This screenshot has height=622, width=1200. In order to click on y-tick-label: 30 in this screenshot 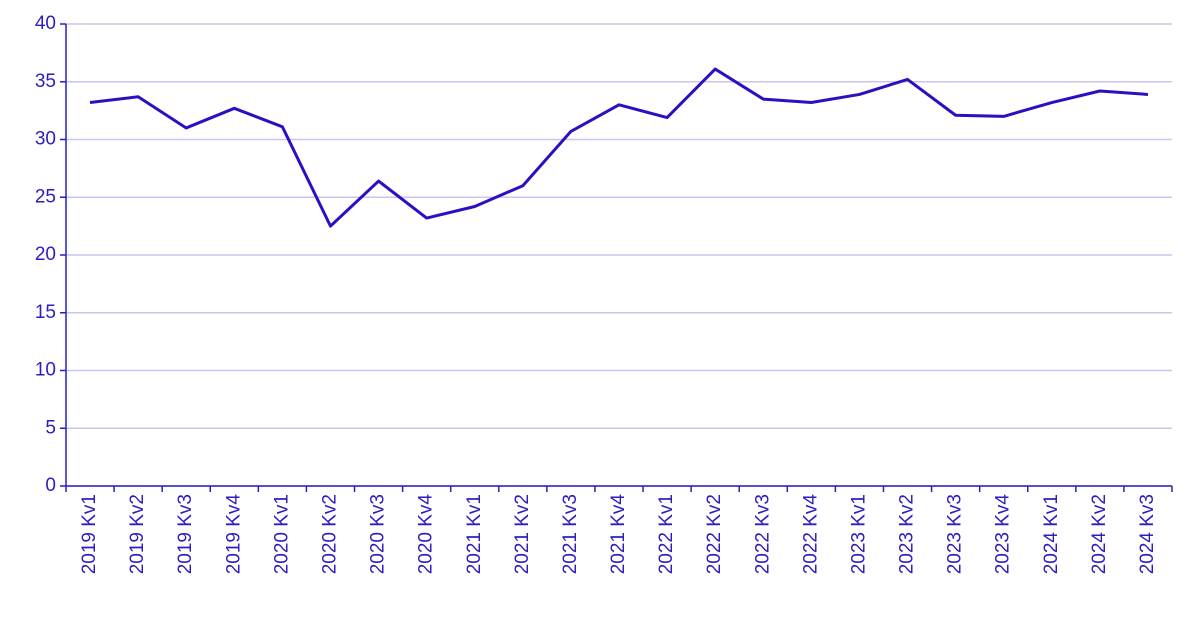, I will do `click(45, 139)`.